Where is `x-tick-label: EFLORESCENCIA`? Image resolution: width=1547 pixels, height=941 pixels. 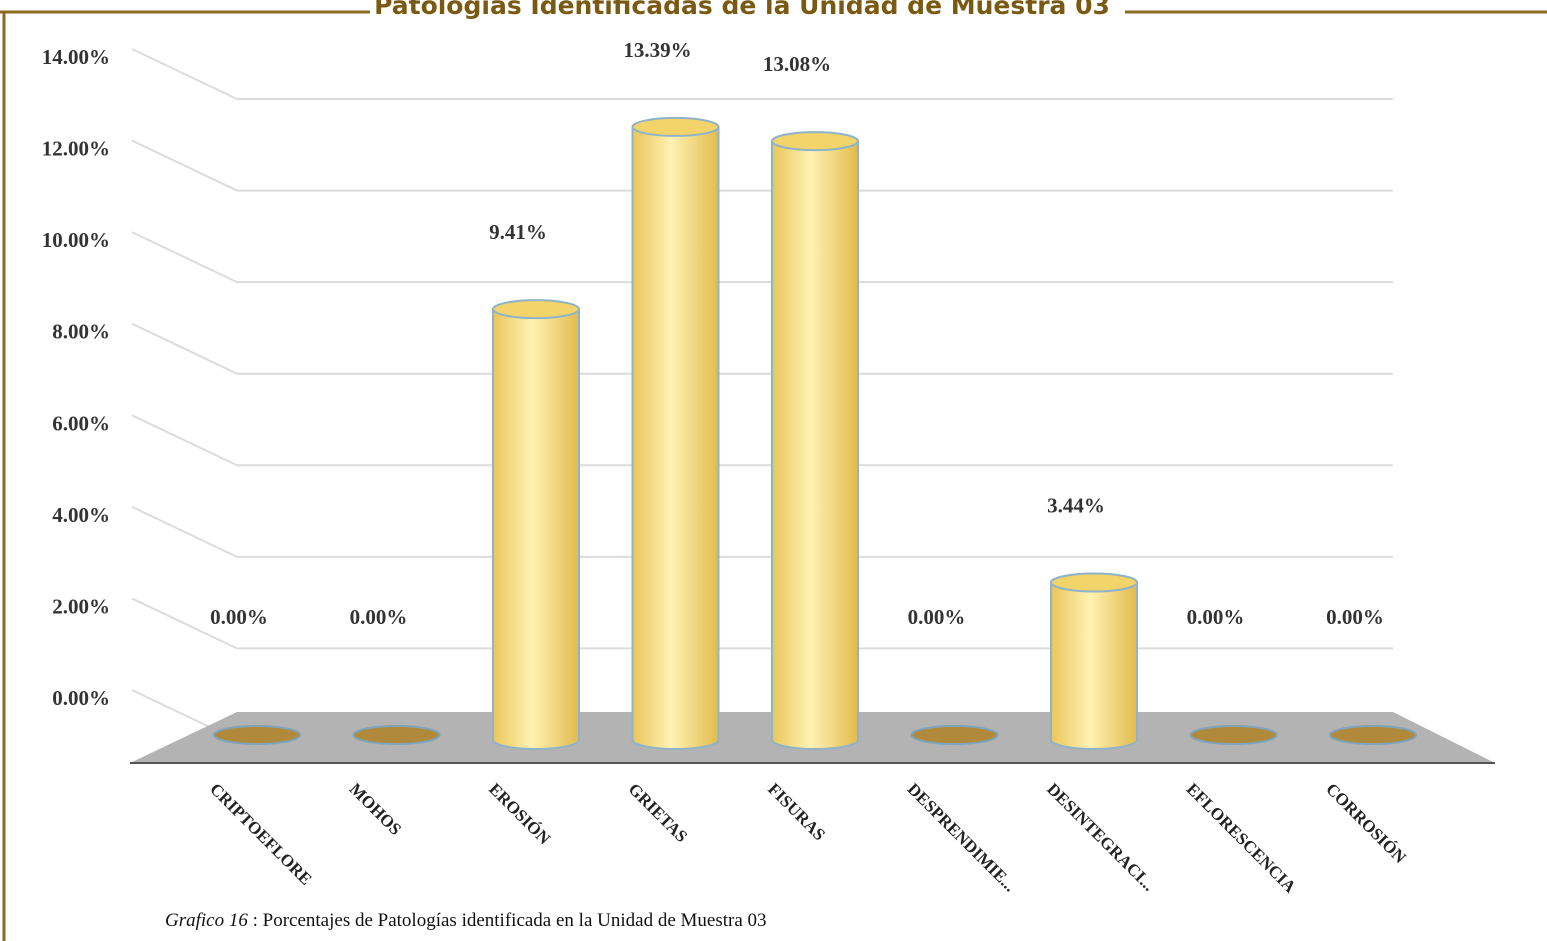
x-tick-label: EFLORESCENCIA is located at coordinates (1241, 837).